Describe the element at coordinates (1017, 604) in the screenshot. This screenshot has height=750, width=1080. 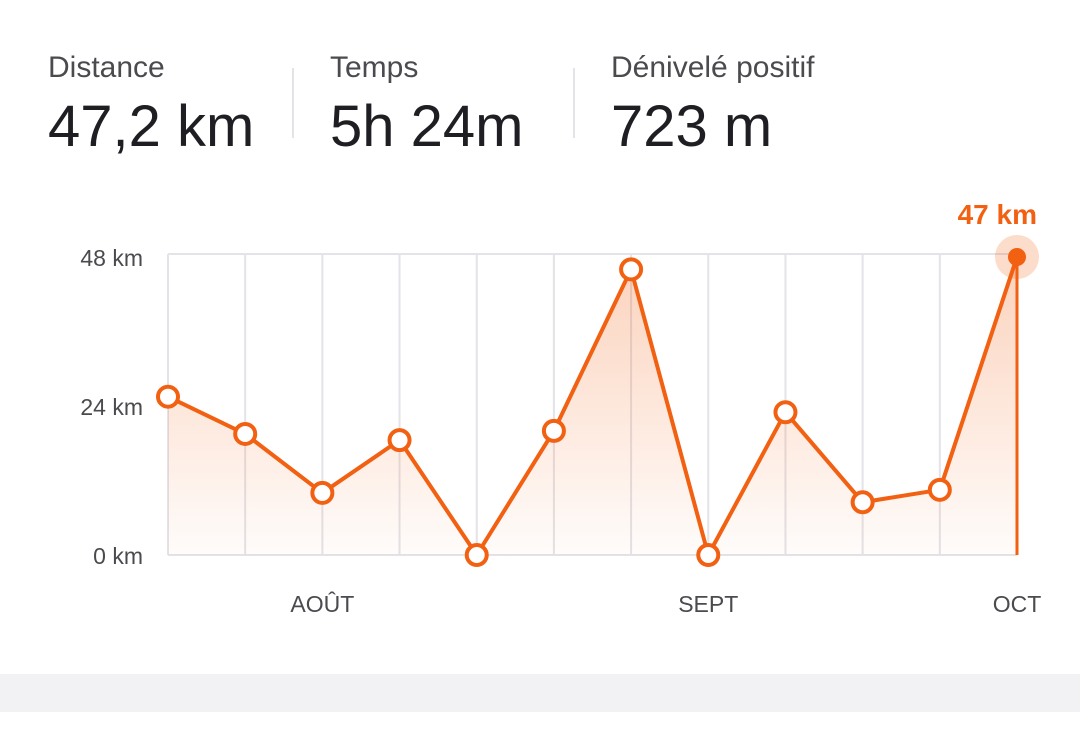
I see `x-tick-label: OCT` at that location.